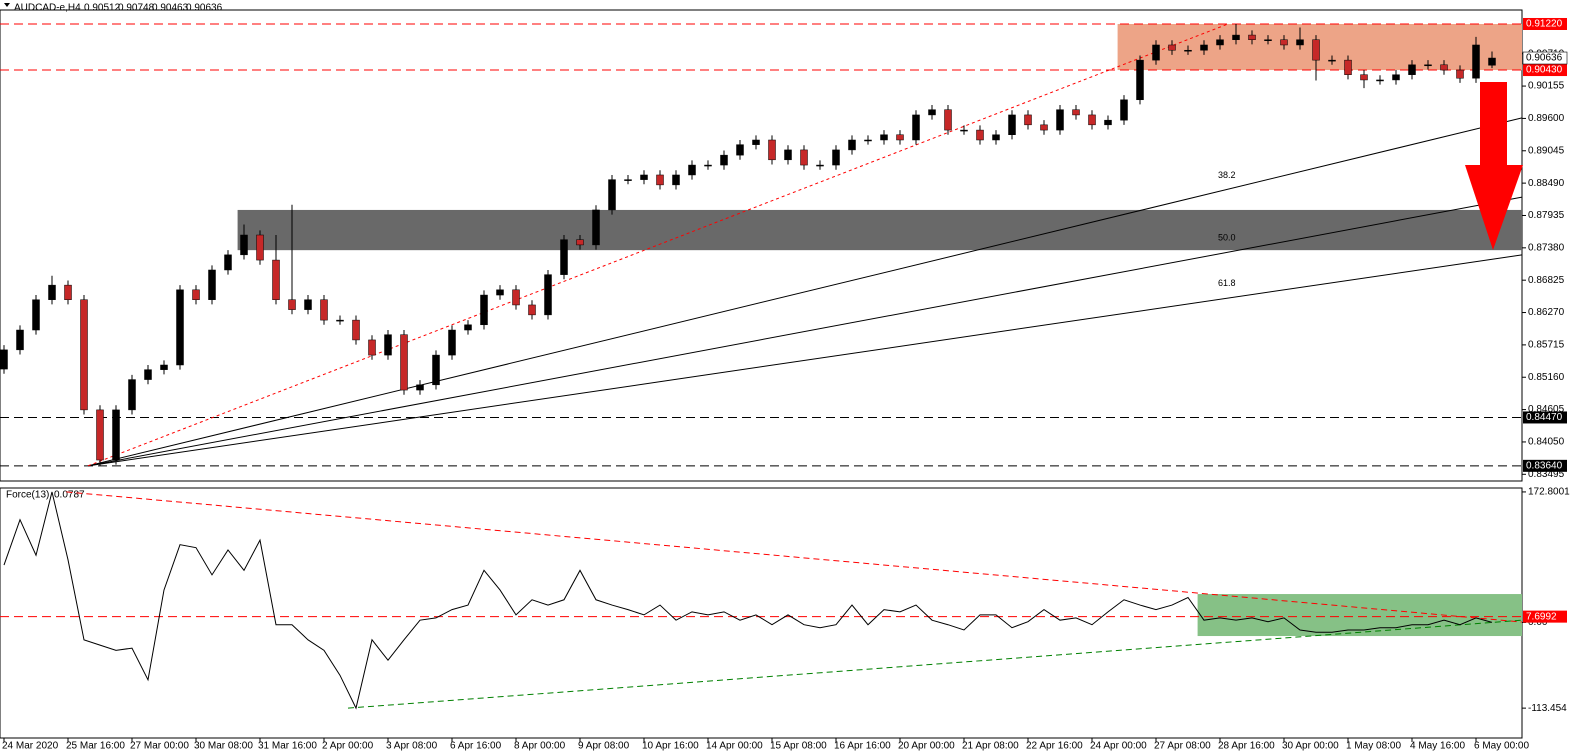 Image resolution: width=1595 pixels, height=752 pixels. What do you see at coordinates (734, 746) in the screenshot?
I see `x-tick-label: 14 Apr 00:00` at bounding box center [734, 746].